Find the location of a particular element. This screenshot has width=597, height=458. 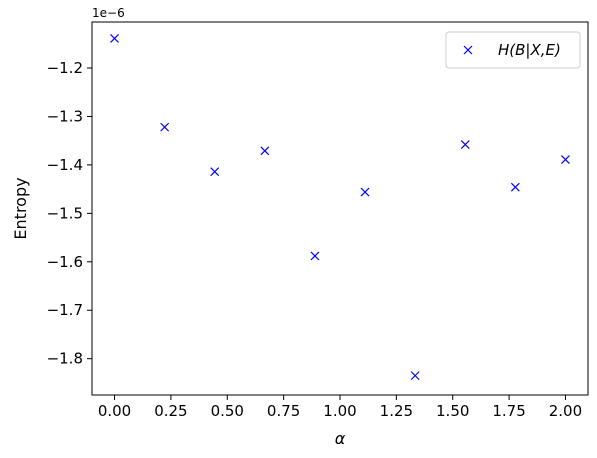

y-axis-offset-label: 1e−6 is located at coordinates (108, 13).